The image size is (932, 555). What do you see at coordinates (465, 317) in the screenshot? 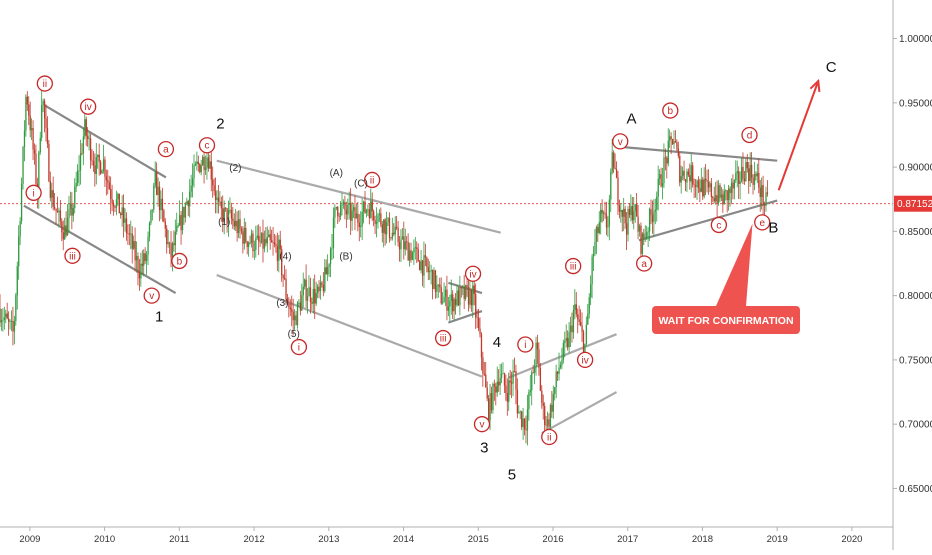
I see `trendline-tri4-lower` at bounding box center [465, 317].